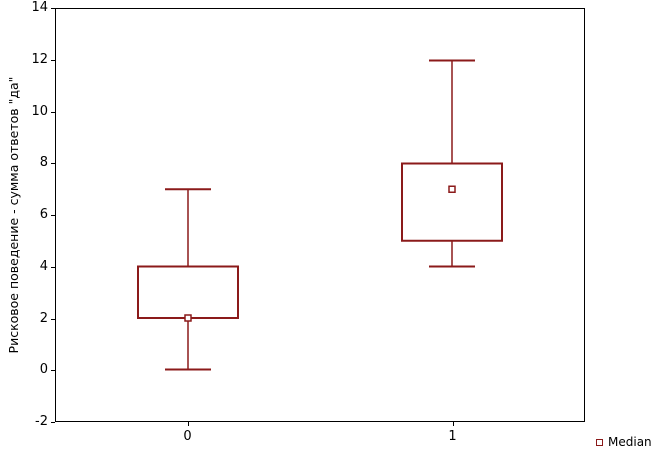  I want to click on y-tick-label: 2, so click(43, 318).